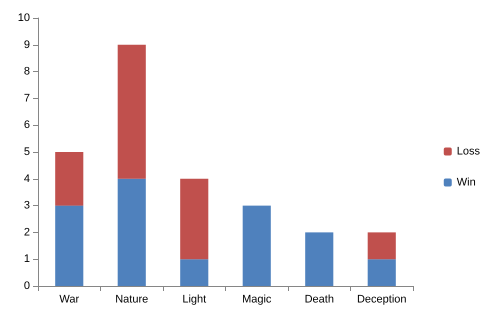 Image resolution: width=501 pixels, height=334 pixels. What do you see at coordinates (27, 152) in the screenshot?
I see `y-tick-label: 5` at bounding box center [27, 152].